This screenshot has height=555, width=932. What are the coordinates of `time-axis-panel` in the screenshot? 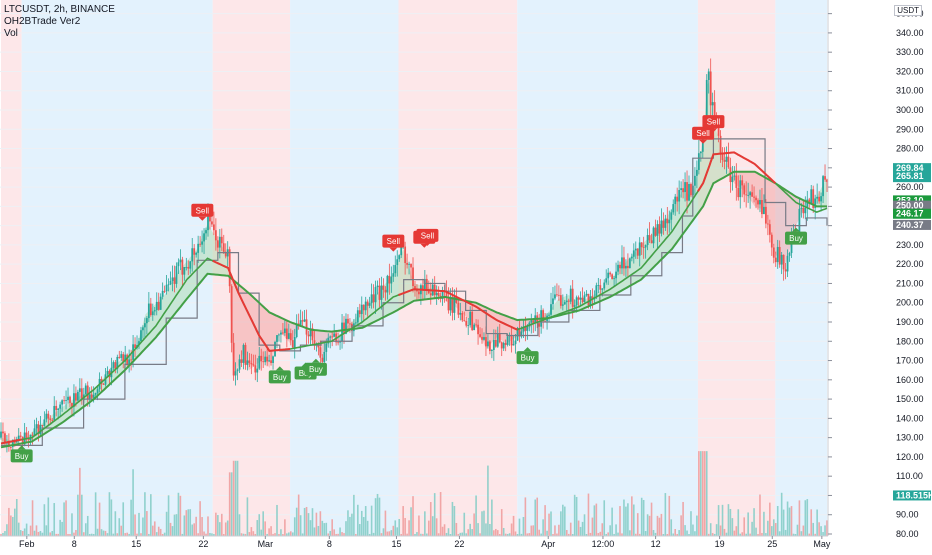 It's located at (414, 543).